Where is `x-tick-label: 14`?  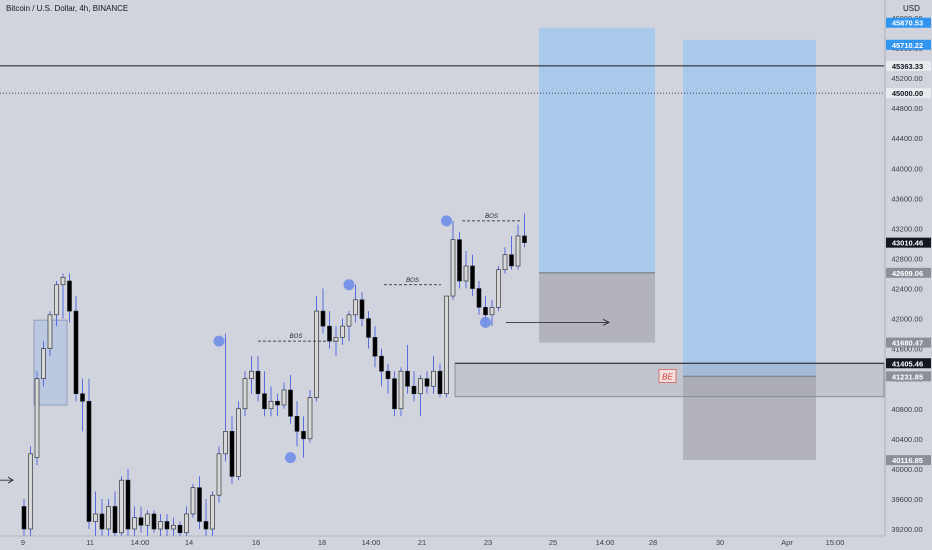 x-tick-label: 14 is located at coordinates (189, 542).